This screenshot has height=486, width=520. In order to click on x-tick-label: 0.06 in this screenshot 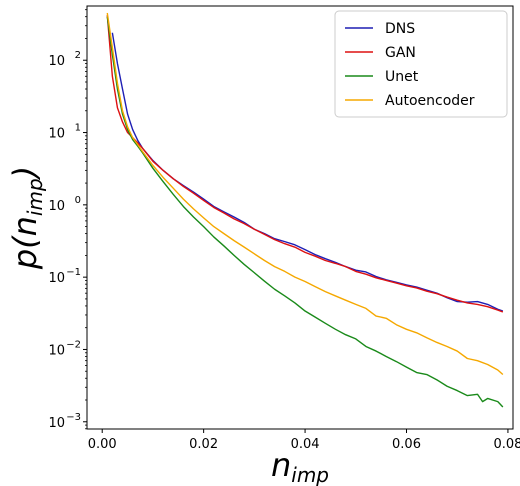, I will do `click(406, 444)`.